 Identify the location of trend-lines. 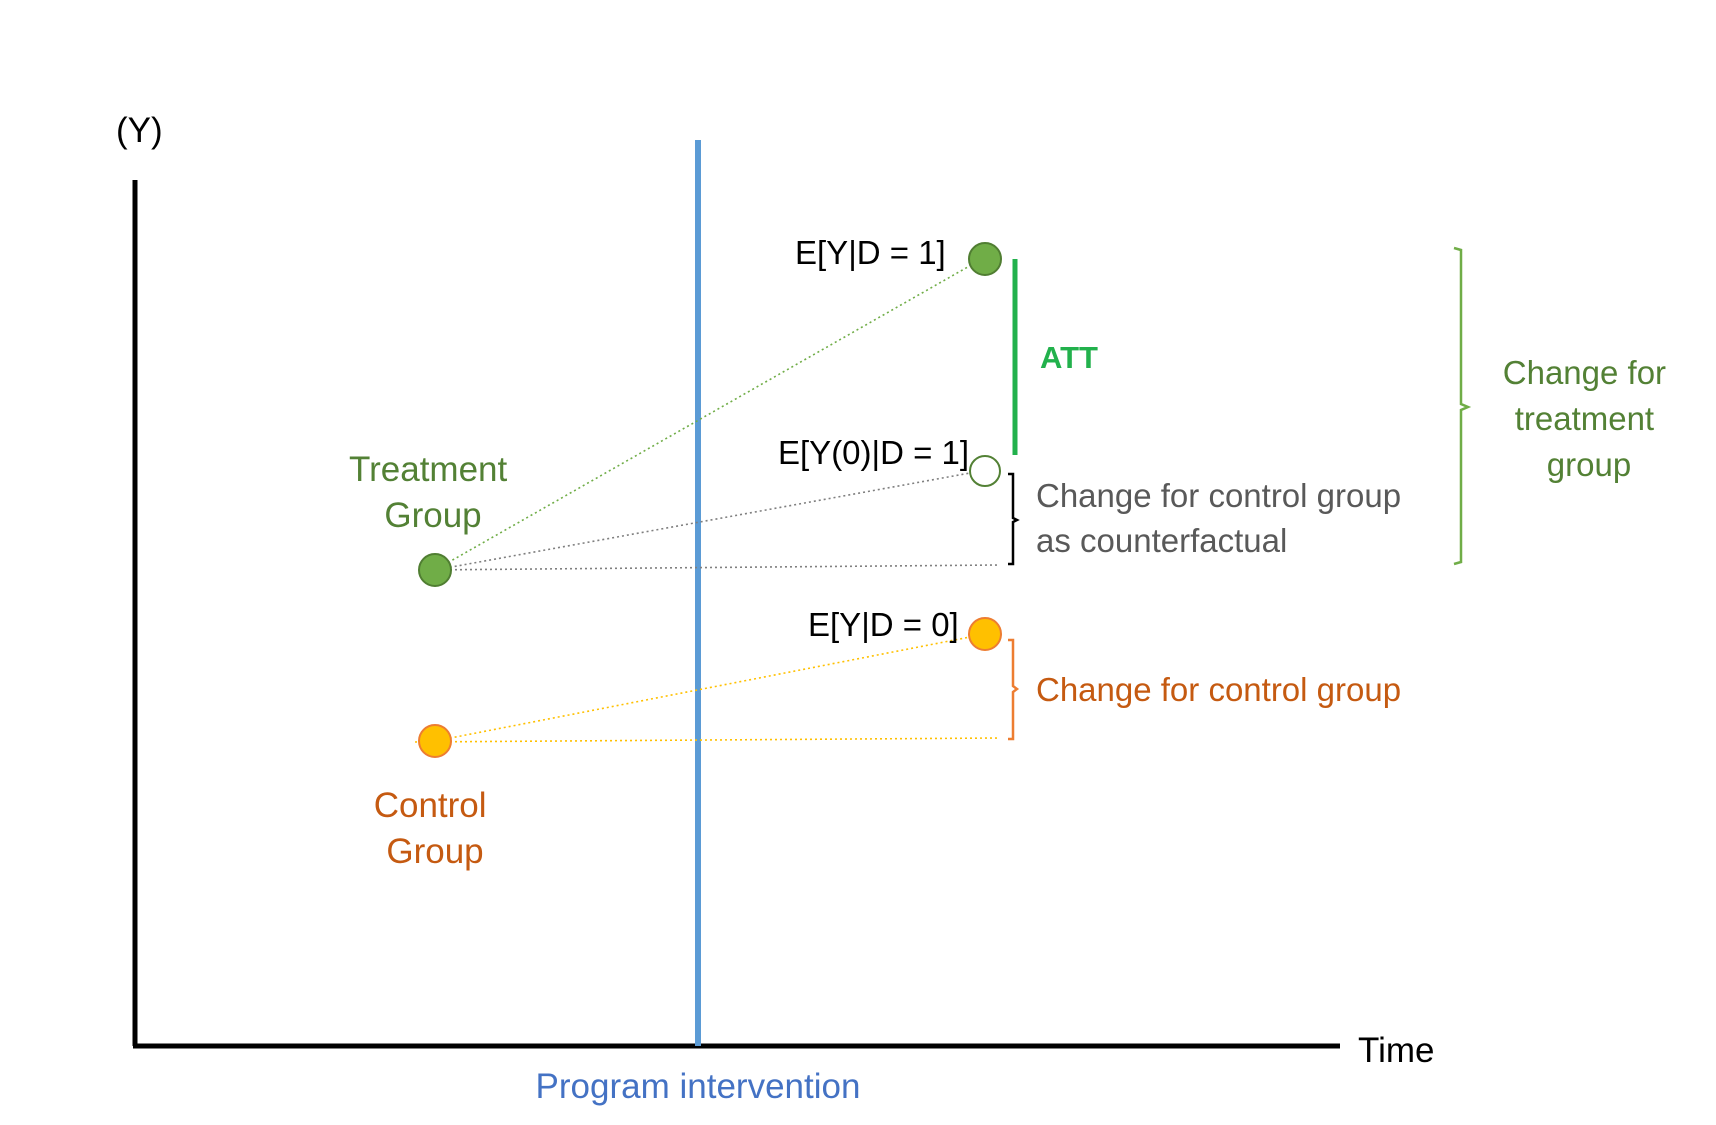
(707, 501).